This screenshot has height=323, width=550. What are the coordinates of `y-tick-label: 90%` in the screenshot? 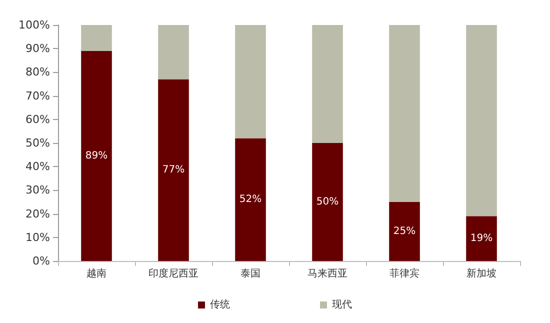 It's located at (38, 49).